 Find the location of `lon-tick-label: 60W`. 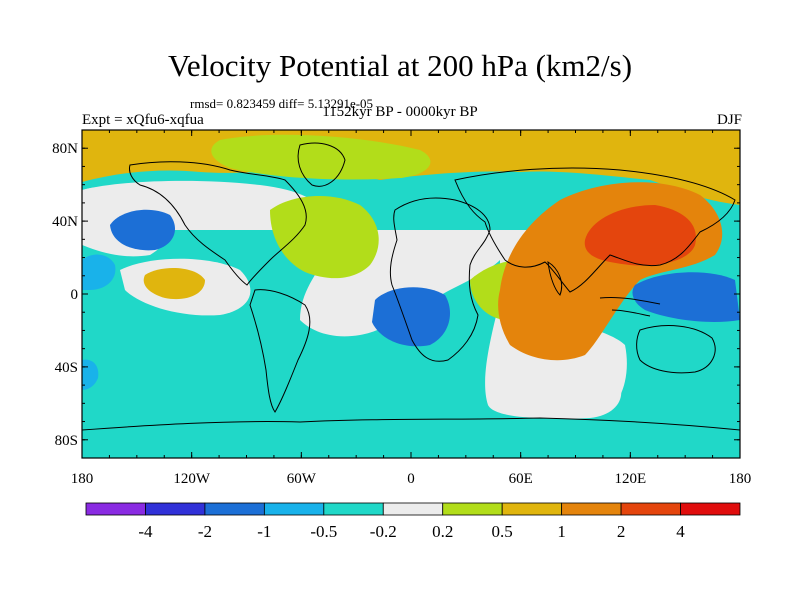

lon-tick-label: 60W is located at coordinates (302, 479).